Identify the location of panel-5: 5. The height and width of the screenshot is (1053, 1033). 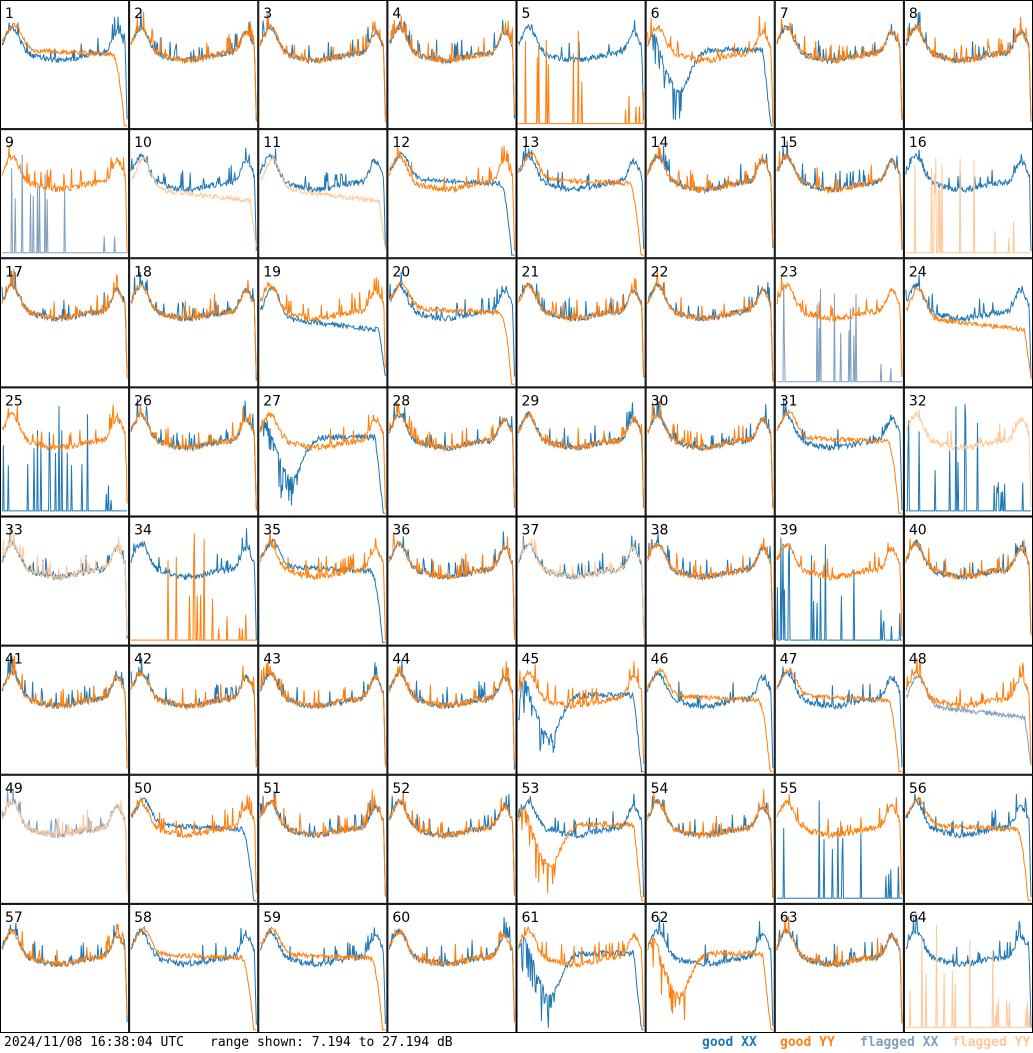
(581, 65).